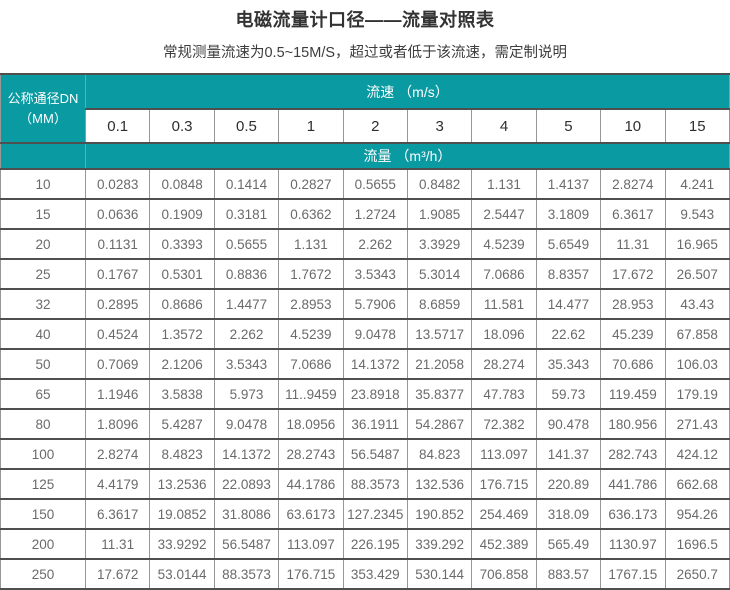  Describe the element at coordinates (633, 126) in the screenshot. I see `velocity-value: 10` at that location.